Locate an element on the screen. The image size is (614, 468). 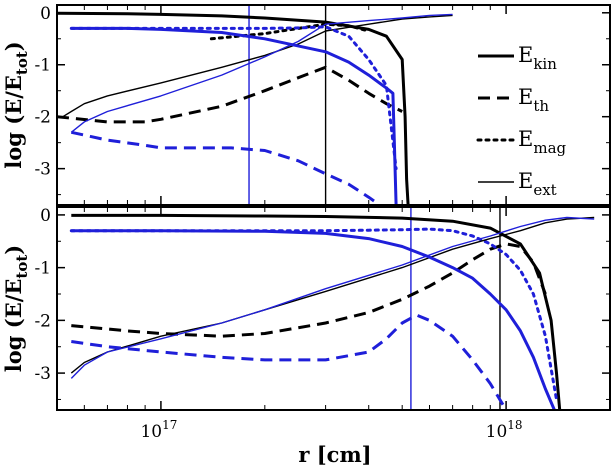
x-tick-label: 1017 is located at coordinates (158, 430).